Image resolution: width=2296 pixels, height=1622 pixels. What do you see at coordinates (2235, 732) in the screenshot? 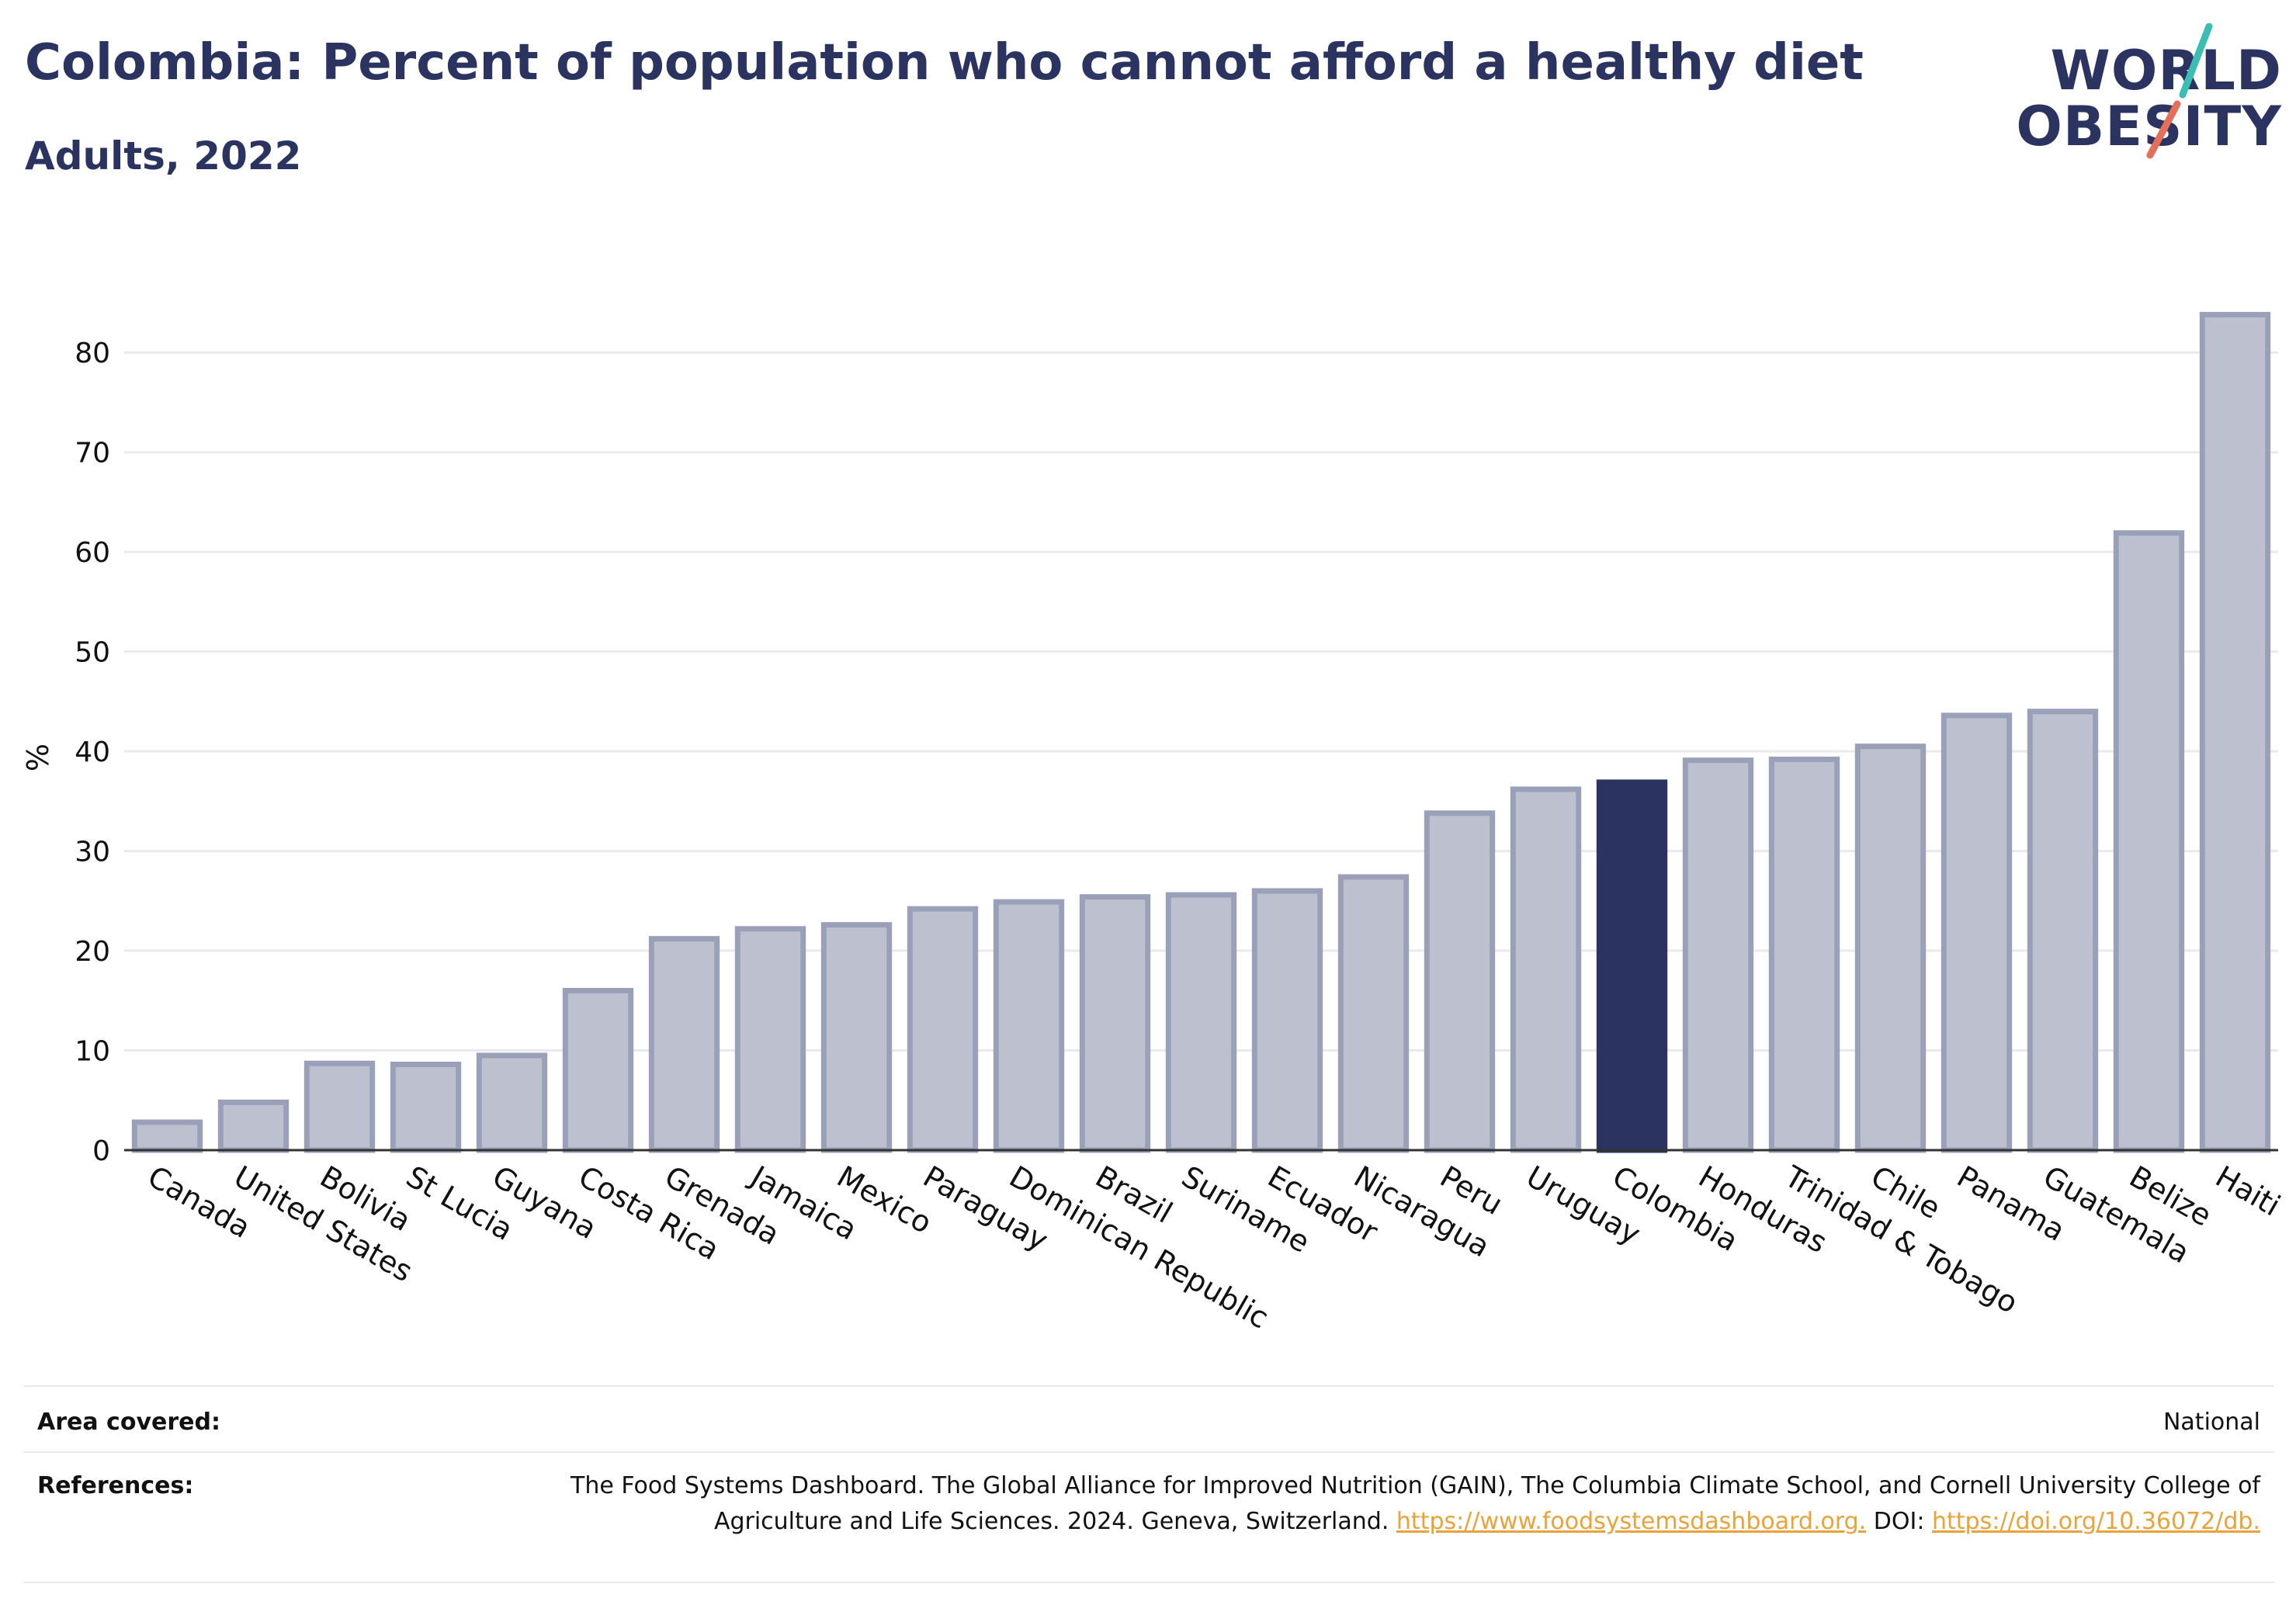
I see `bar-haiti` at bounding box center [2235, 732].